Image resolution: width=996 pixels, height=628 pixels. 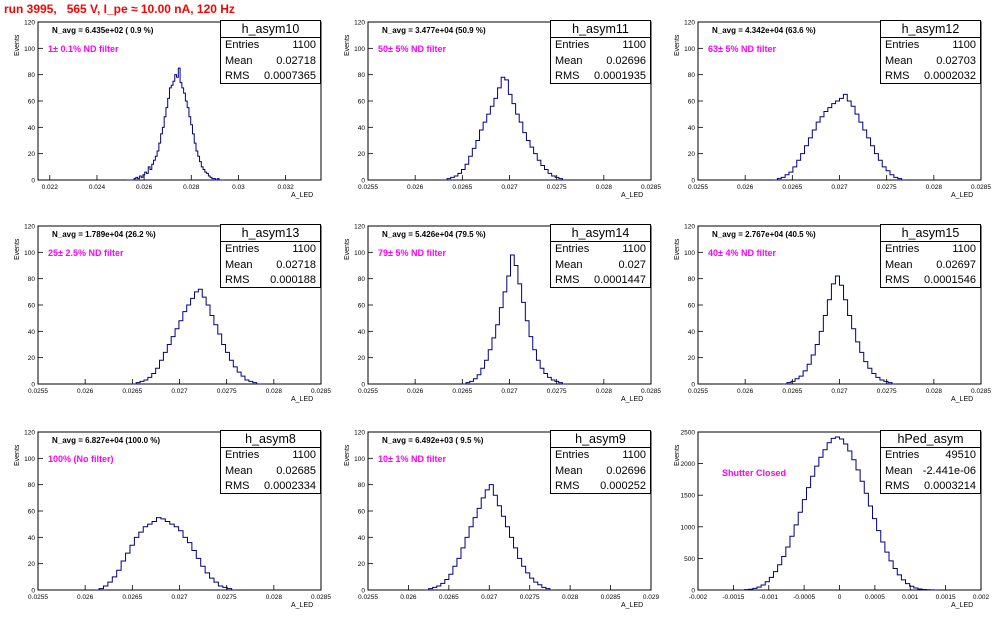 I want to click on stats-row-rms: RMS 0.0003214, so click(x=930, y=487).